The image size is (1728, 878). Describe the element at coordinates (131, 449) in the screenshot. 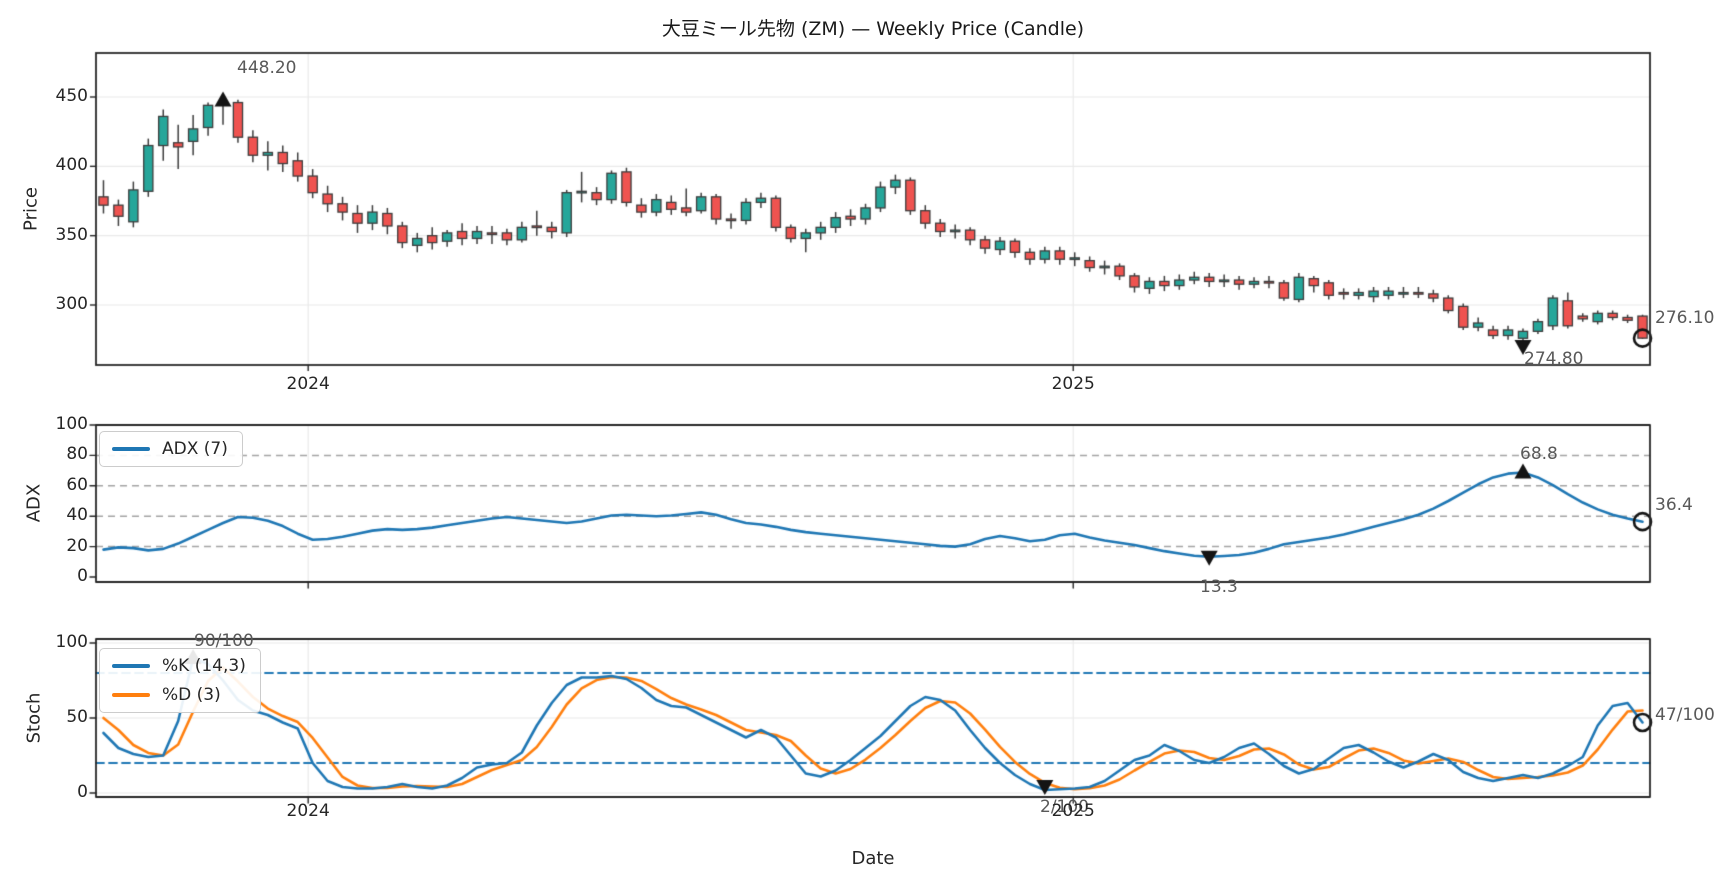

I see `adx-line-swatch` at that location.